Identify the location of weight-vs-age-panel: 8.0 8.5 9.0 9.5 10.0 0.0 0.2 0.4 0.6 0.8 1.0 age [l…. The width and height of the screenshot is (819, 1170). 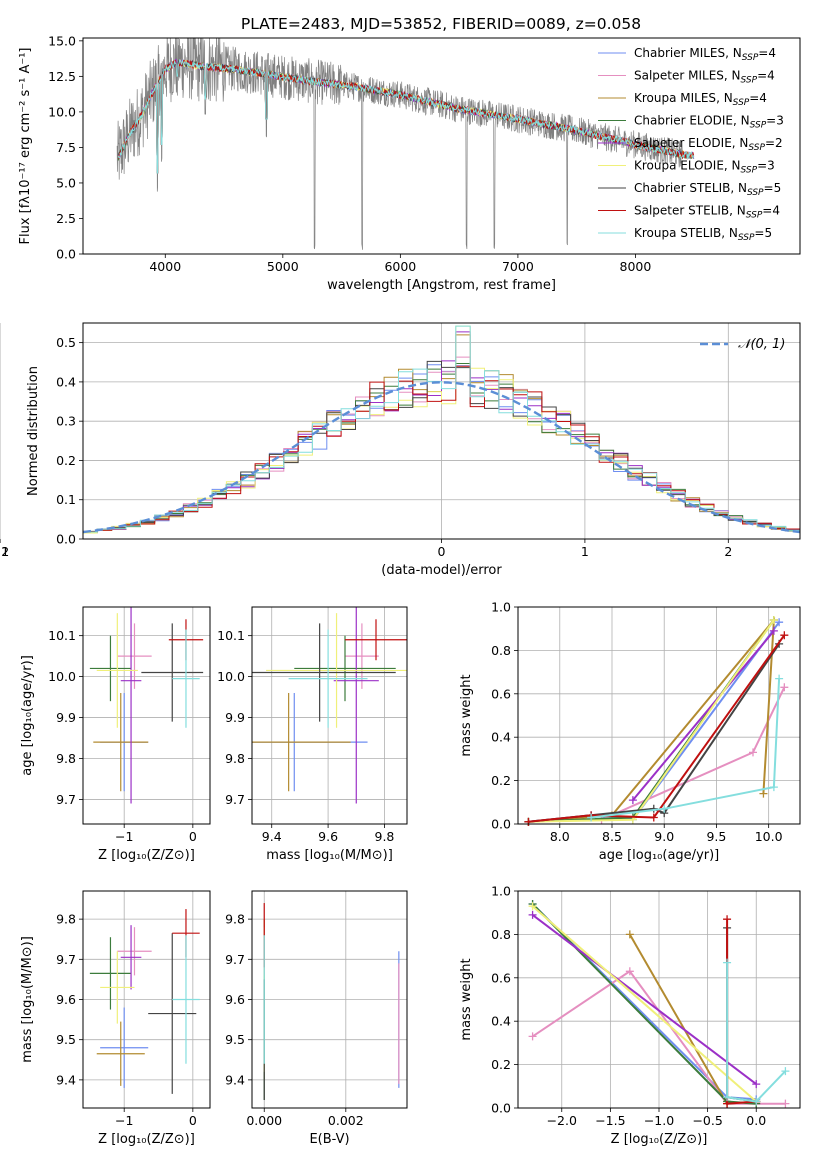
(630, 731).